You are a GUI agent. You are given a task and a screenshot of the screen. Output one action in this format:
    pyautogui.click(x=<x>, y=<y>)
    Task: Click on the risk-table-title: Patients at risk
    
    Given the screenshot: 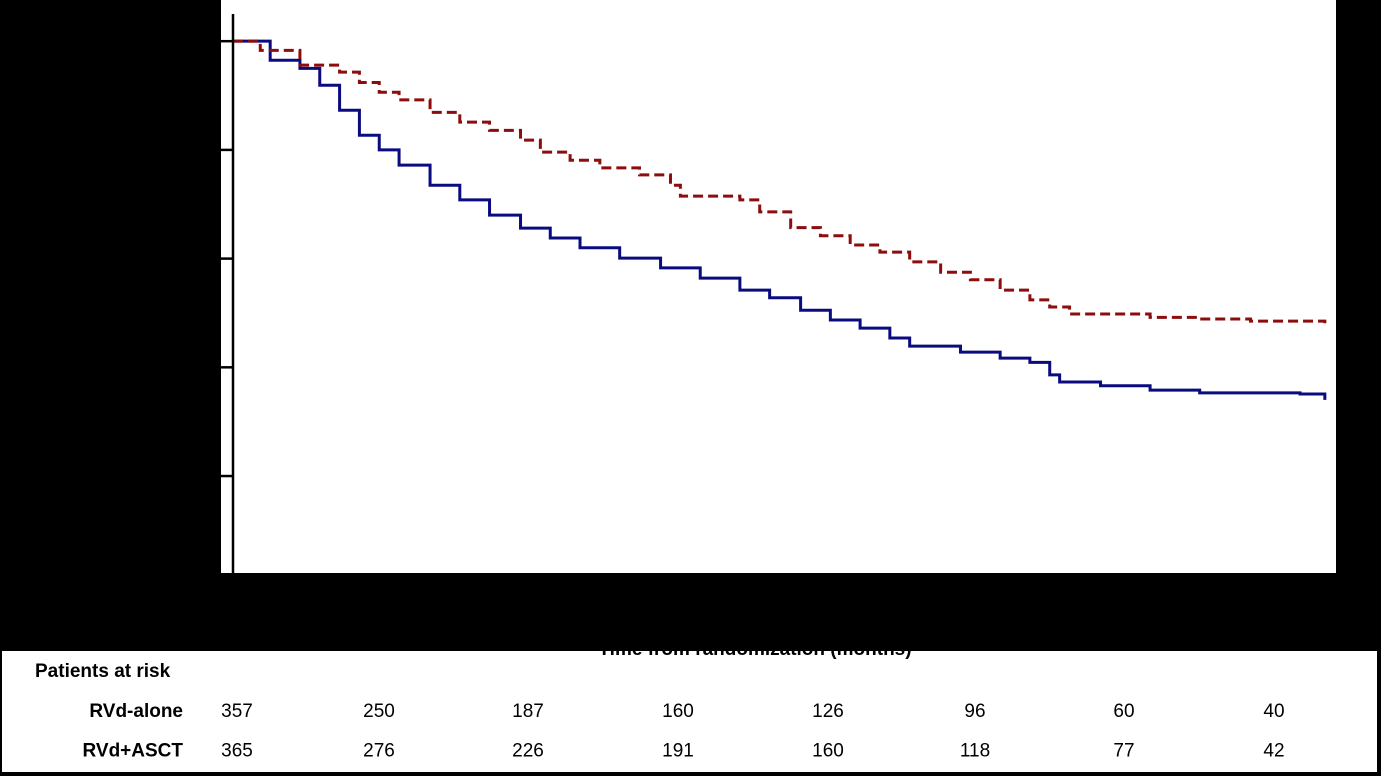 What is the action you would take?
    pyautogui.click(x=103, y=671)
    